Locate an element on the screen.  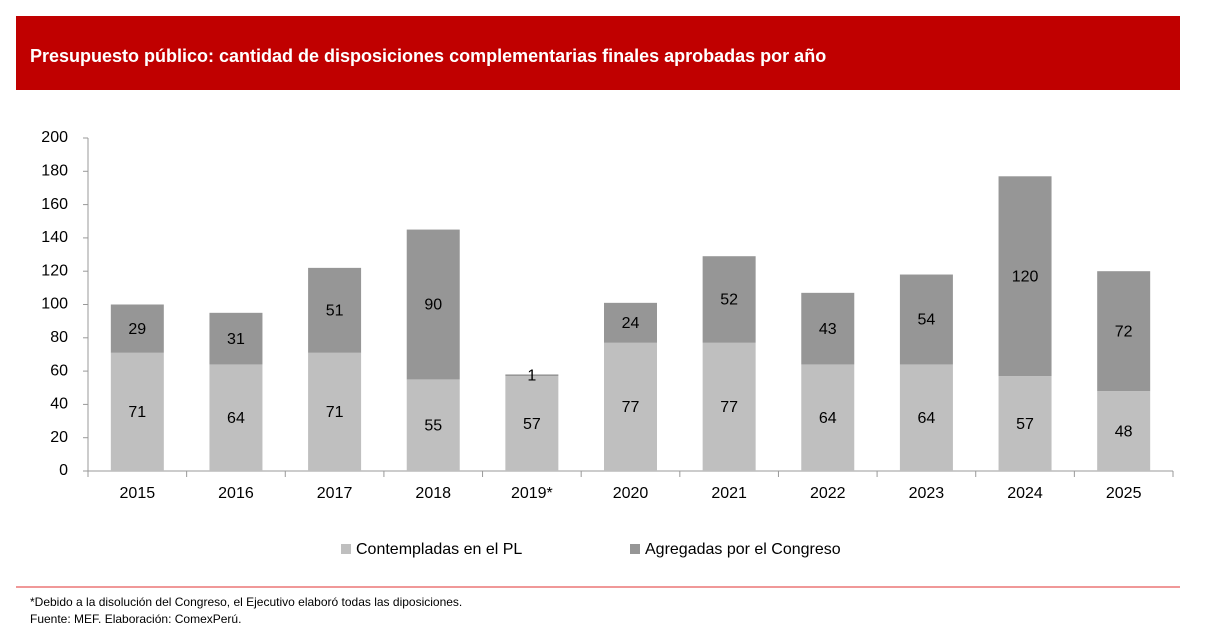
data-label: 24 is located at coordinates (631, 323).